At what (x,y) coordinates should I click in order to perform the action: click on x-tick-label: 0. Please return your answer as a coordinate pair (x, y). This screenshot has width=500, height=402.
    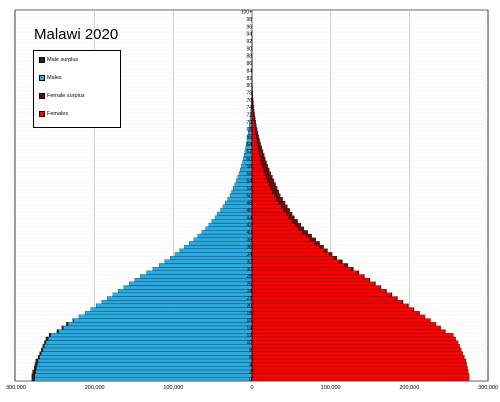
    Looking at the image, I should click on (251, 388).